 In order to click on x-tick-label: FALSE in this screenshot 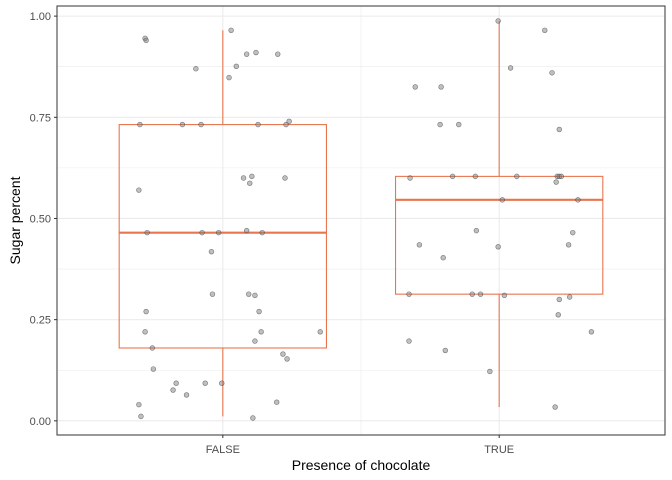, I will do `click(223, 450)`.